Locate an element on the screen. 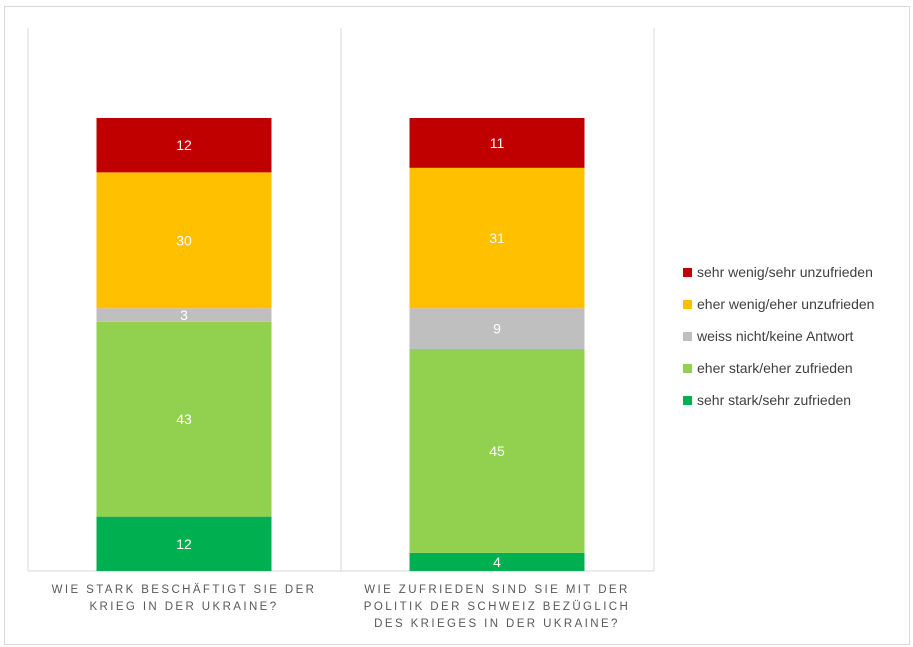 The width and height of the screenshot is (913, 647). legend-item-0: sehr wenig/sehr unzufrieden is located at coordinates (778, 272).